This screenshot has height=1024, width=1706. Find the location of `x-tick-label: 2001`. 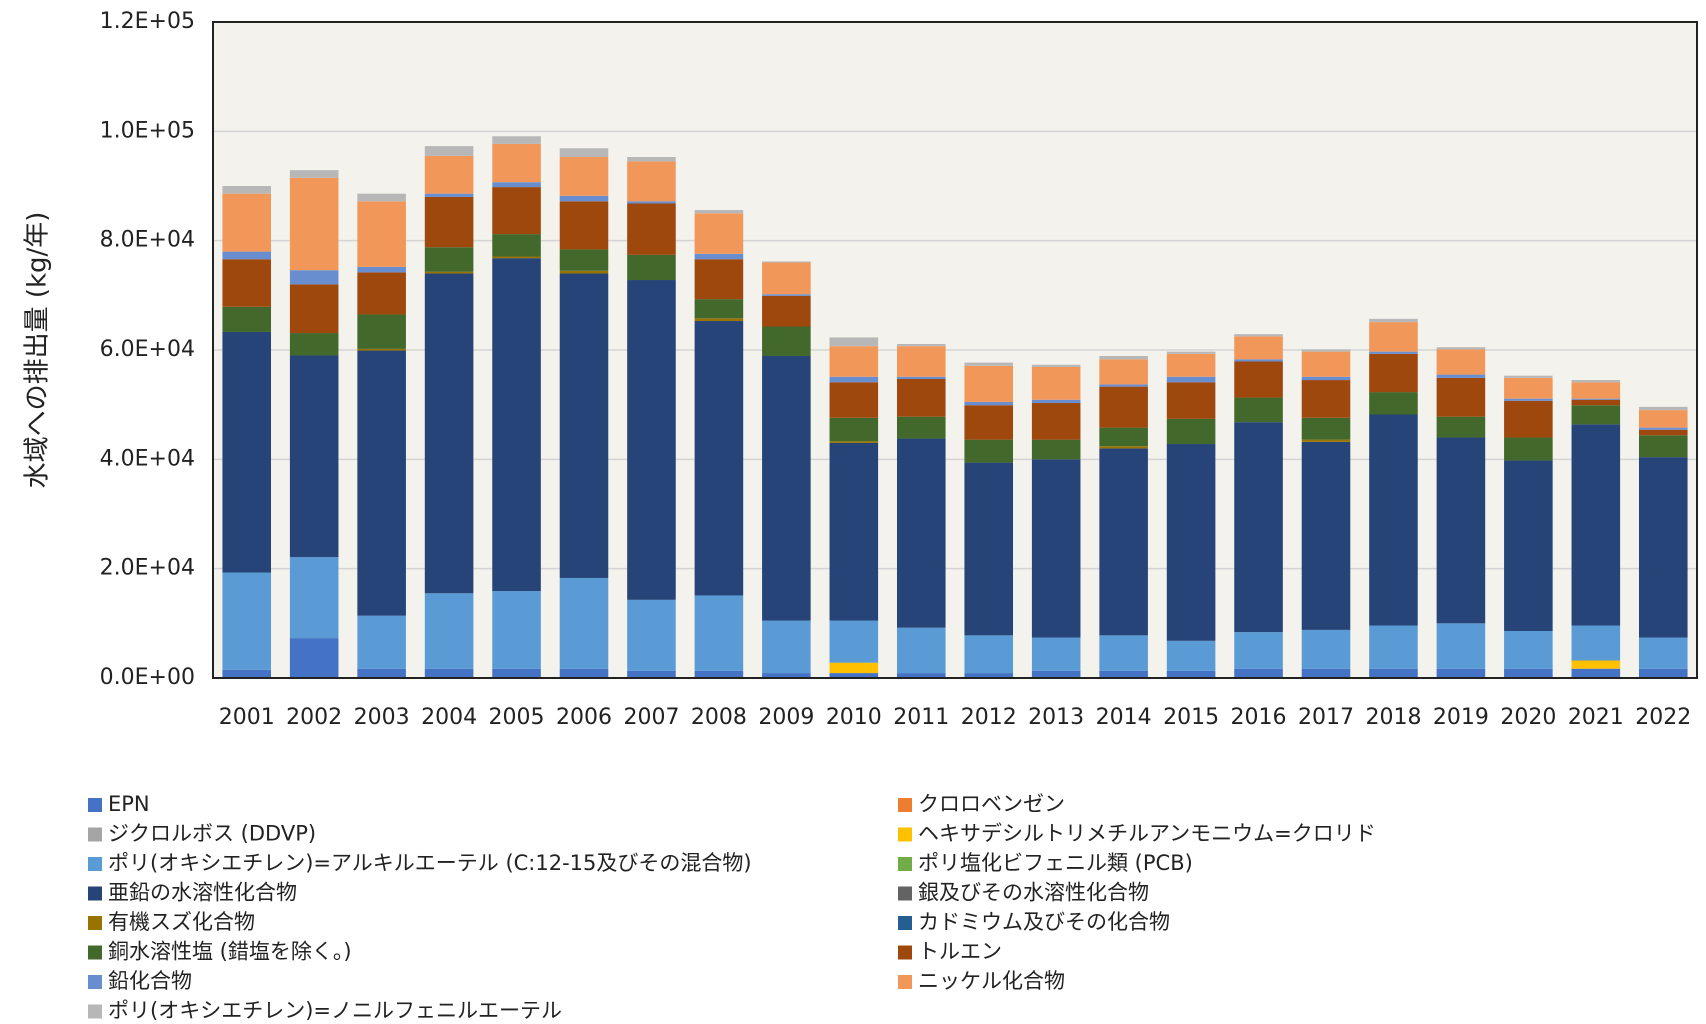

x-tick-label: 2001 is located at coordinates (247, 717).